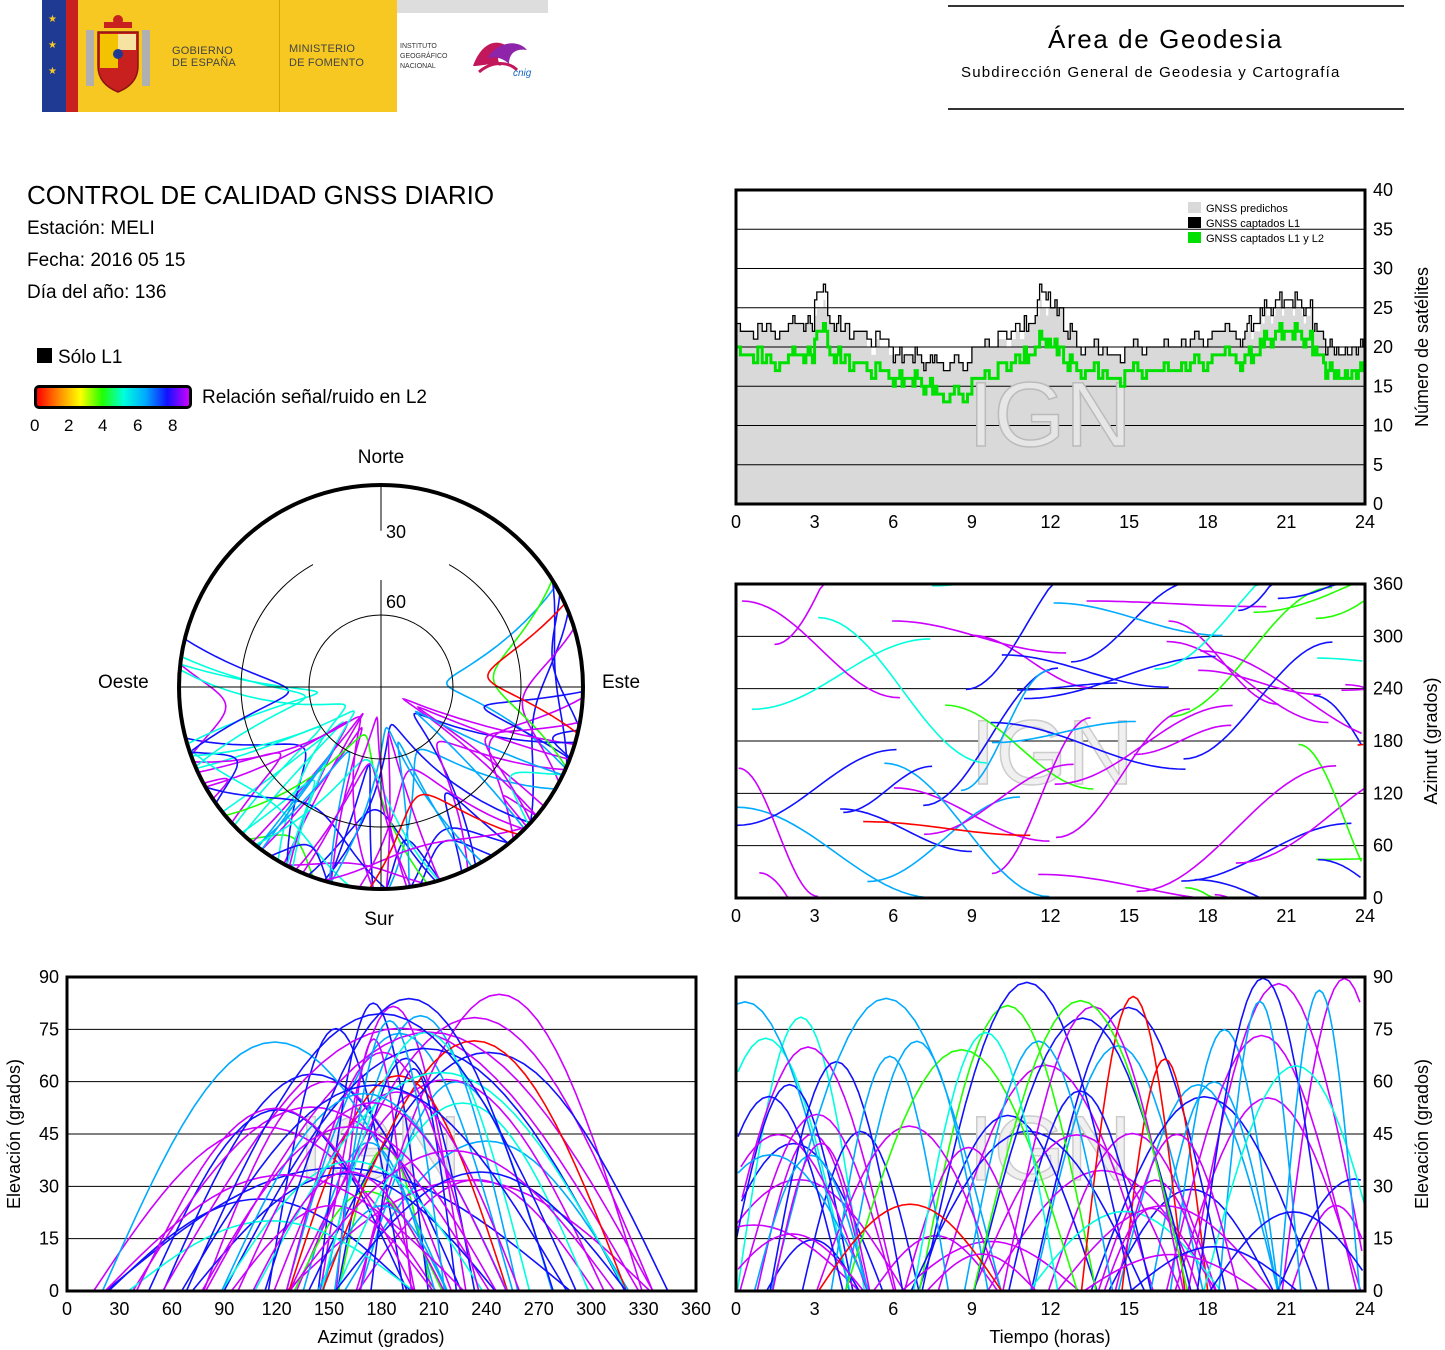  I want to click on header-rule-bottom, so click(1176, 109).